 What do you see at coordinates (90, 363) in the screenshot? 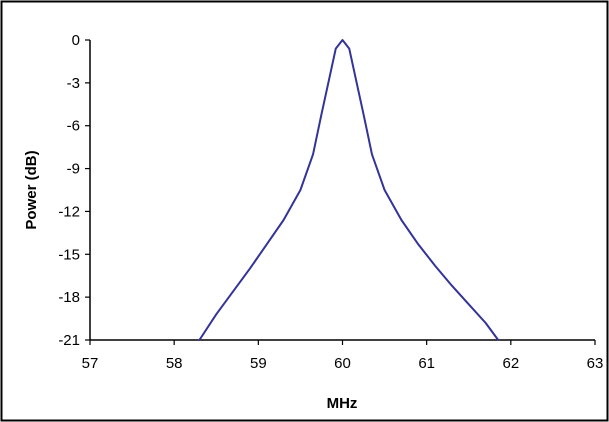
I see `x-tick-label: 57` at bounding box center [90, 363].